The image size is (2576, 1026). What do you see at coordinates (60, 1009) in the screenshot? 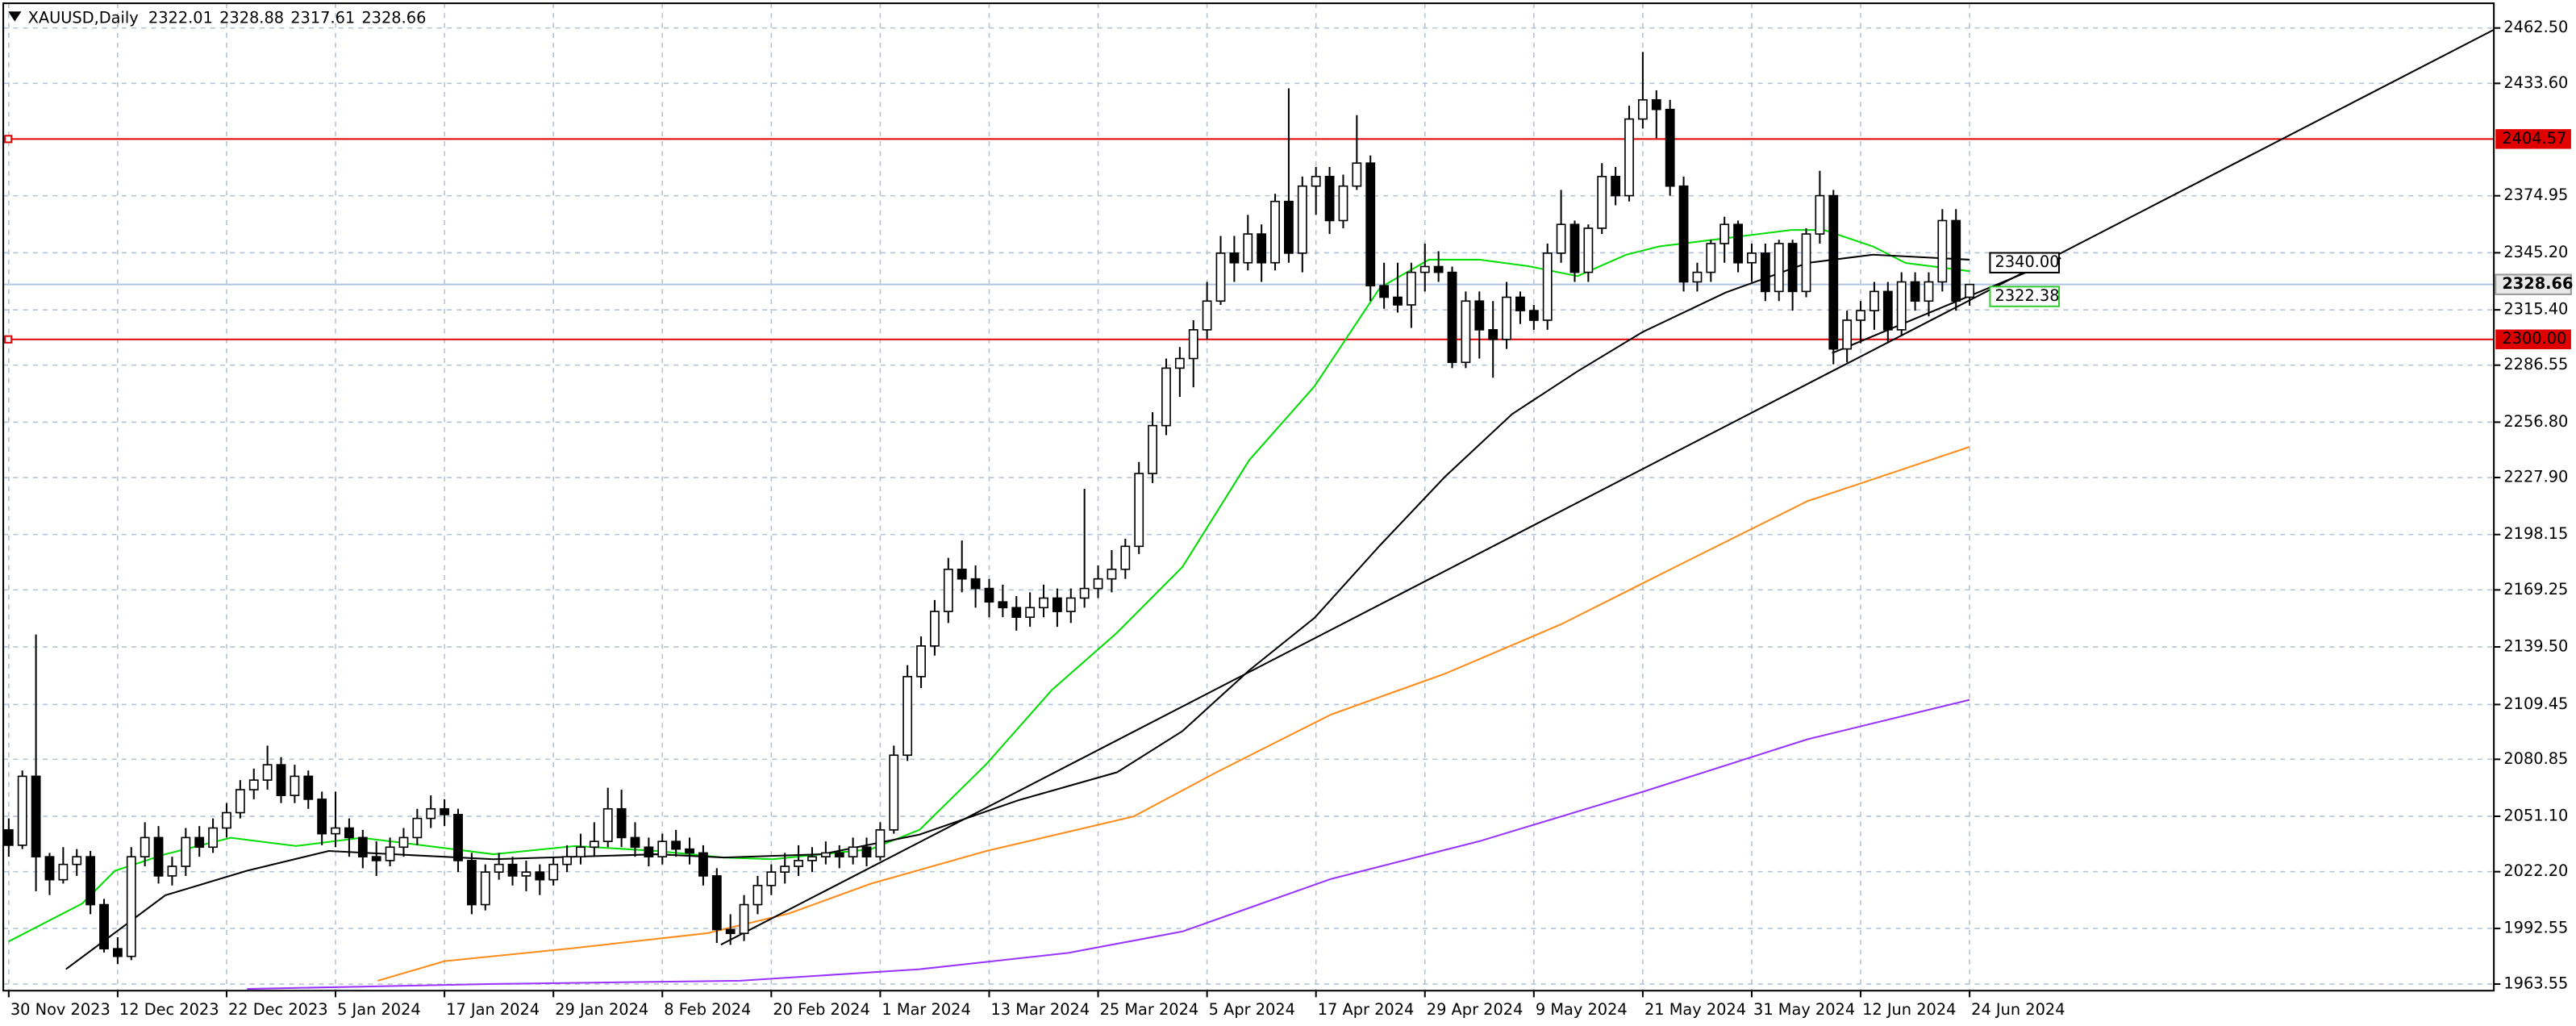
I see `x-tick-label: 30 Nov 2023` at bounding box center [60, 1009].